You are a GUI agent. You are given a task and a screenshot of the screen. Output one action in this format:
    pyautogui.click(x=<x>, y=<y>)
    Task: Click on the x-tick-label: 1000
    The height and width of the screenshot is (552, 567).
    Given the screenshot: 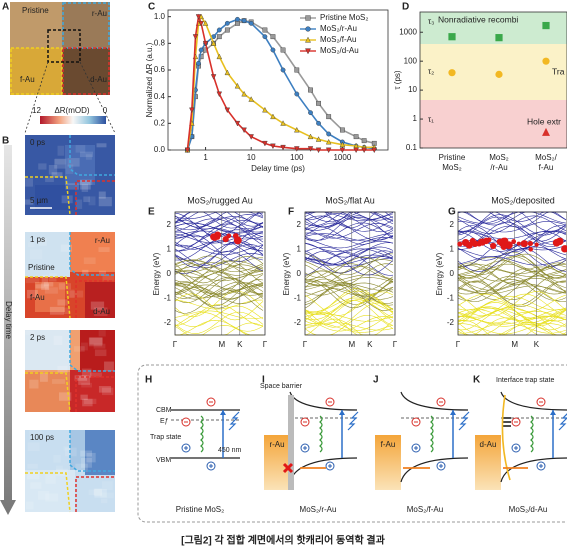 What is the action you would take?
    pyautogui.click(x=342, y=157)
    